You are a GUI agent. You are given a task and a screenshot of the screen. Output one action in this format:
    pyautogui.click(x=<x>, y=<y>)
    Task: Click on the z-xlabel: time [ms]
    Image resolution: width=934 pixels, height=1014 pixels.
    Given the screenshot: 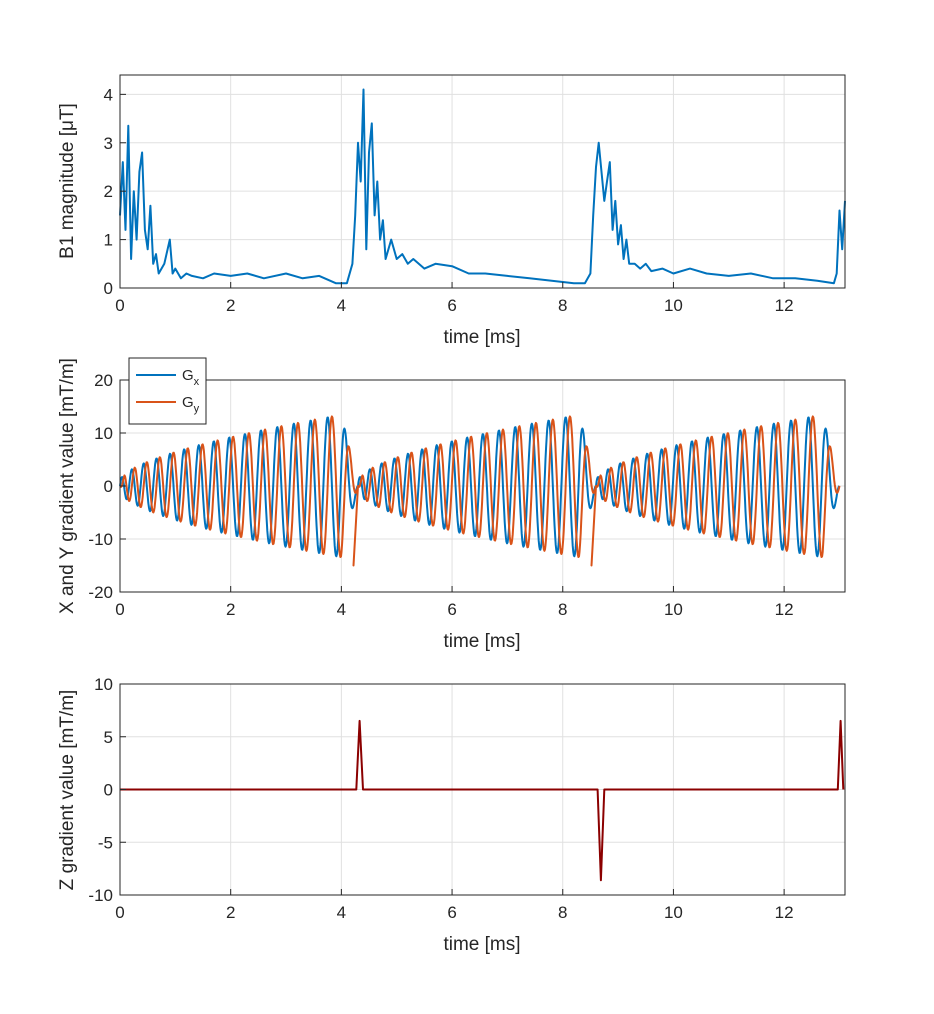 What is the action you would take?
    pyautogui.click(x=481, y=944)
    